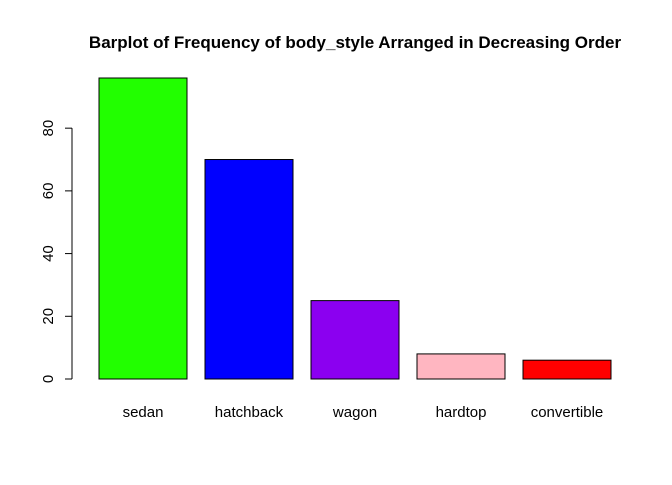 This screenshot has width=672, height=485. I want to click on bar-sedan, so click(143, 228).